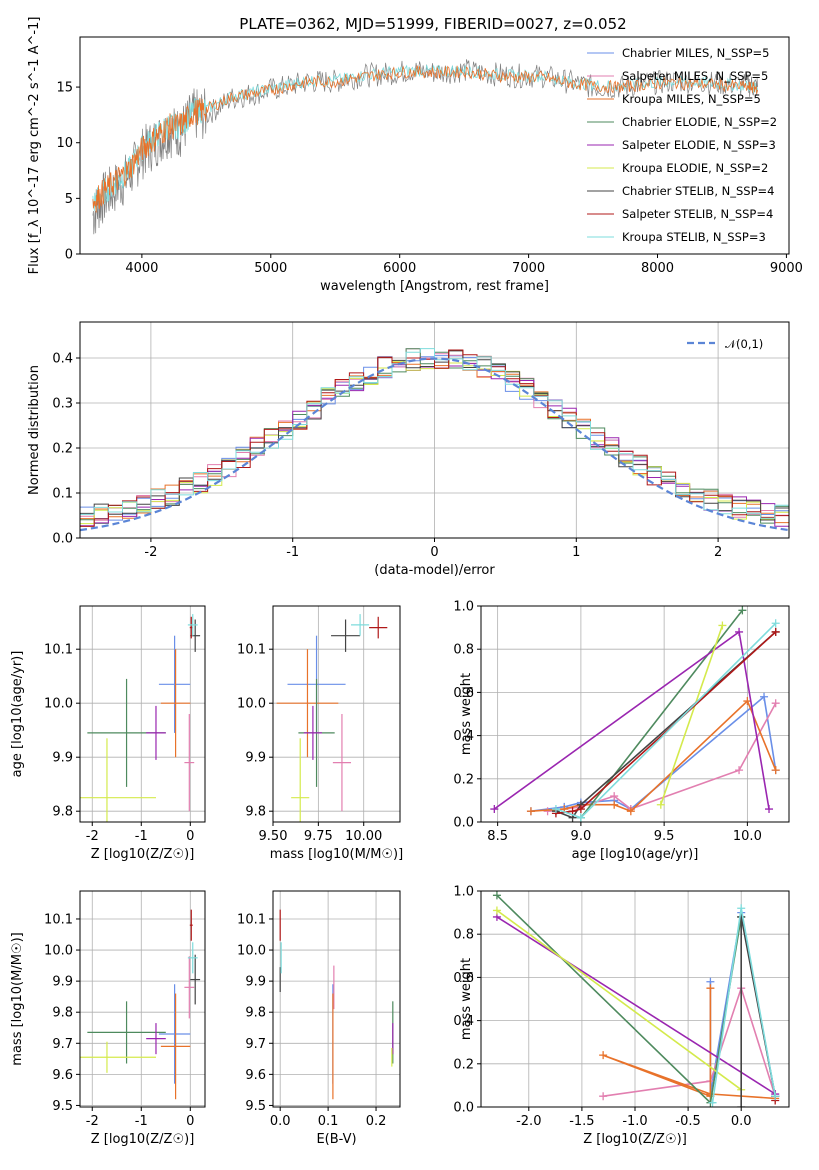 Image resolution: width=819 pixels, height=1170 pixels. I want to click on y-tick-label: 5, so click(69, 199).